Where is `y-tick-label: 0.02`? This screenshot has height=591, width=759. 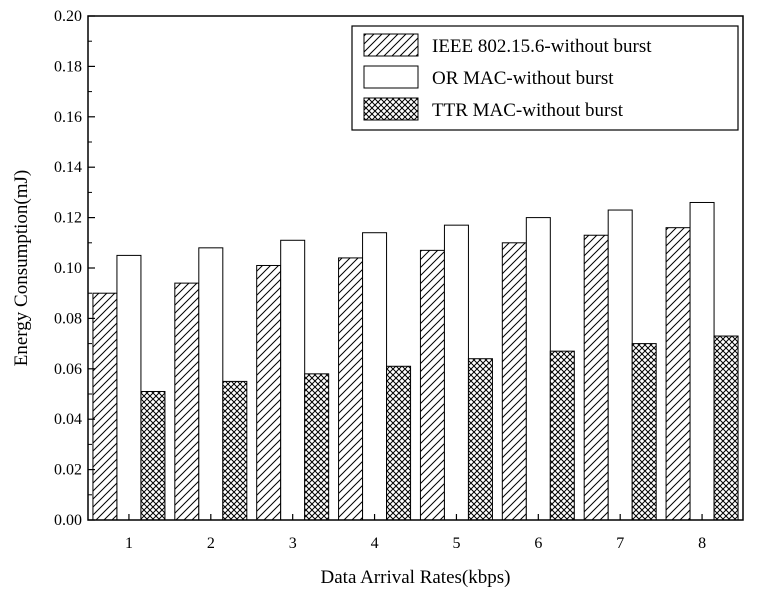
y-tick-label: 0.02 is located at coordinates (68, 470).